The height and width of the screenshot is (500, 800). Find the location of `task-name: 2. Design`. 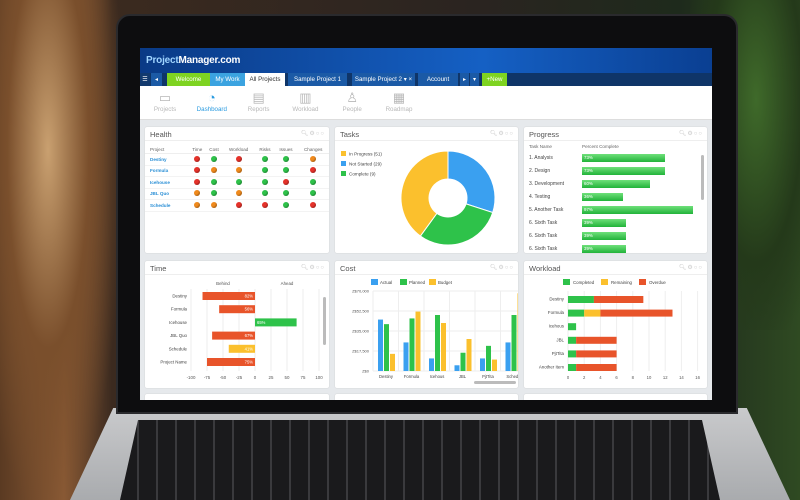

task-name: 2. Design is located at coordinates (540, 171).